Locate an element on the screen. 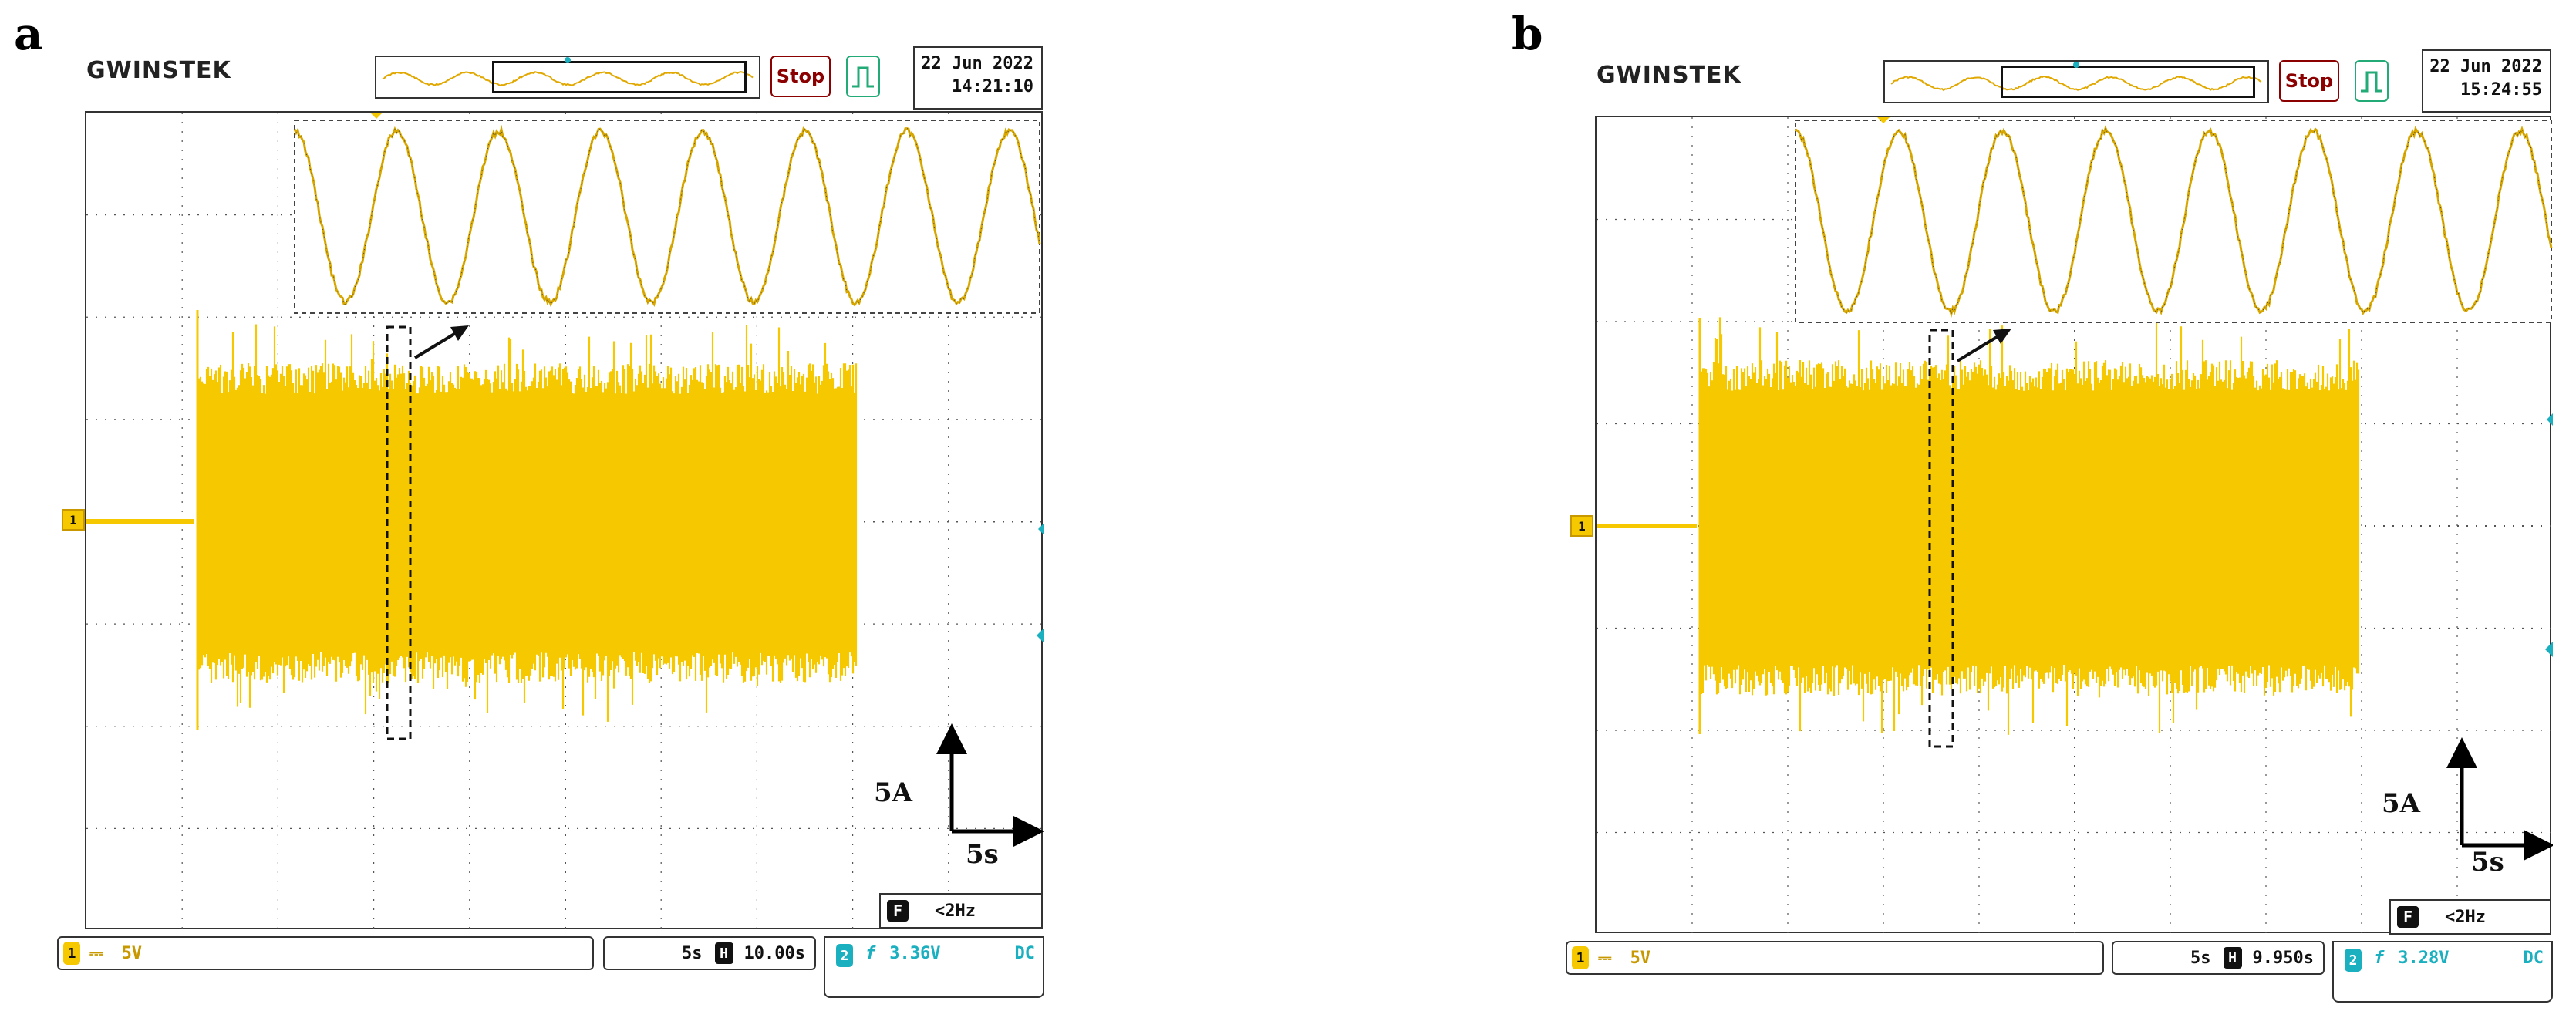 This screenshot has height=1028, width=2576. zoomed-sine-dots is located at coordinates (2173, 221).